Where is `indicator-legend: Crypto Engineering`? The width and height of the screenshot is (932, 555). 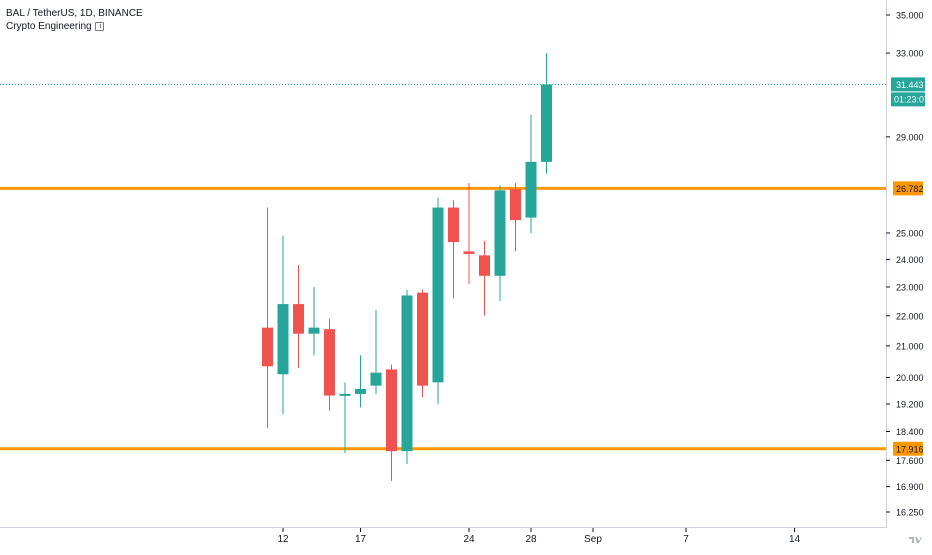 indicator-legend: Crypto Engineering is located at coordinates (74, 26).